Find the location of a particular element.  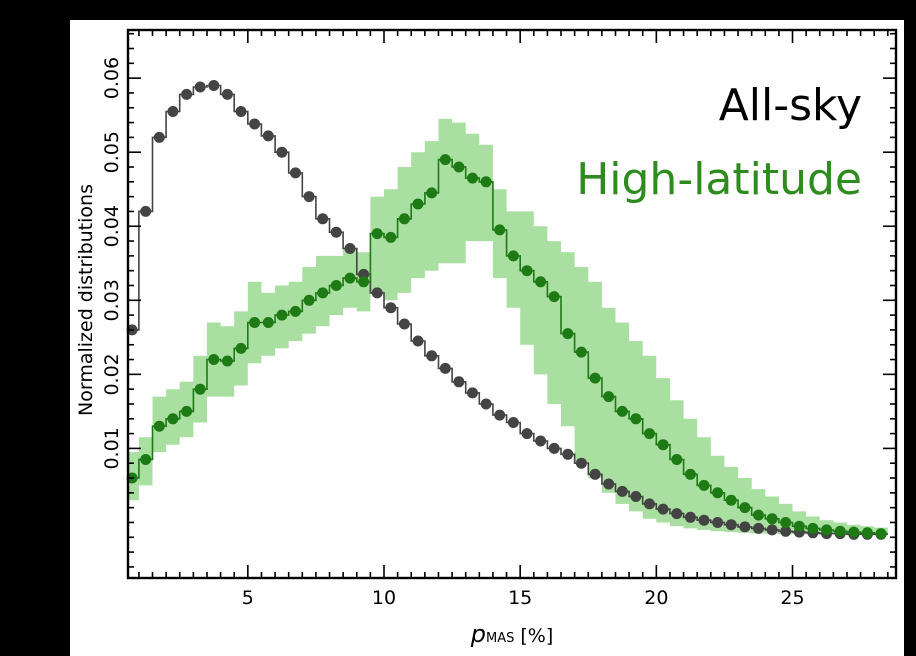

y-tick-label: 0.02 is located at coordinates (112, 374).